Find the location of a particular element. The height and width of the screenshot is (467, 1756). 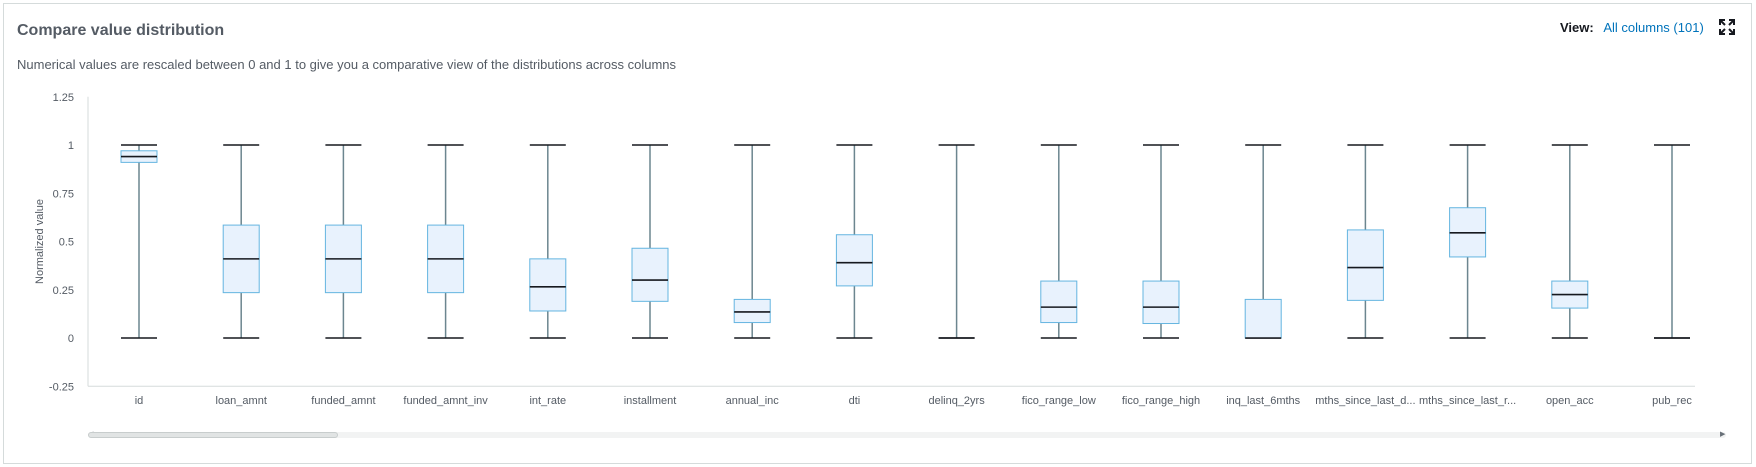

horizontal-scrollbar is located at coordinates (907, 435).